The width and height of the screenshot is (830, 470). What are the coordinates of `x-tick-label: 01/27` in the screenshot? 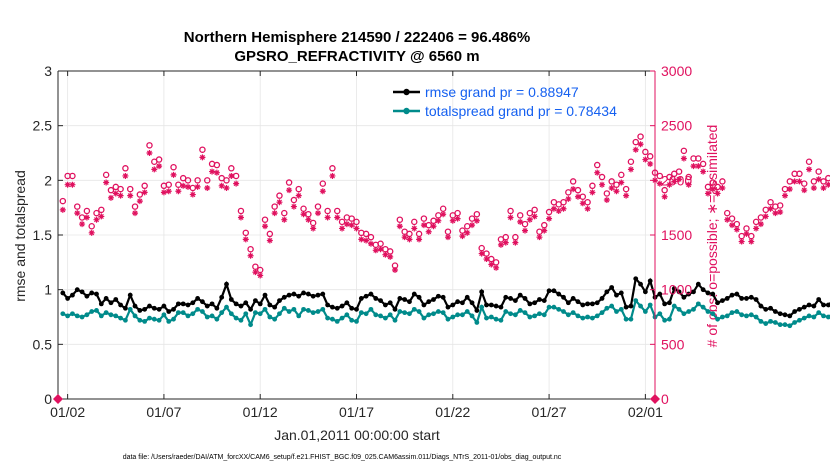 It's located at (549, 412).